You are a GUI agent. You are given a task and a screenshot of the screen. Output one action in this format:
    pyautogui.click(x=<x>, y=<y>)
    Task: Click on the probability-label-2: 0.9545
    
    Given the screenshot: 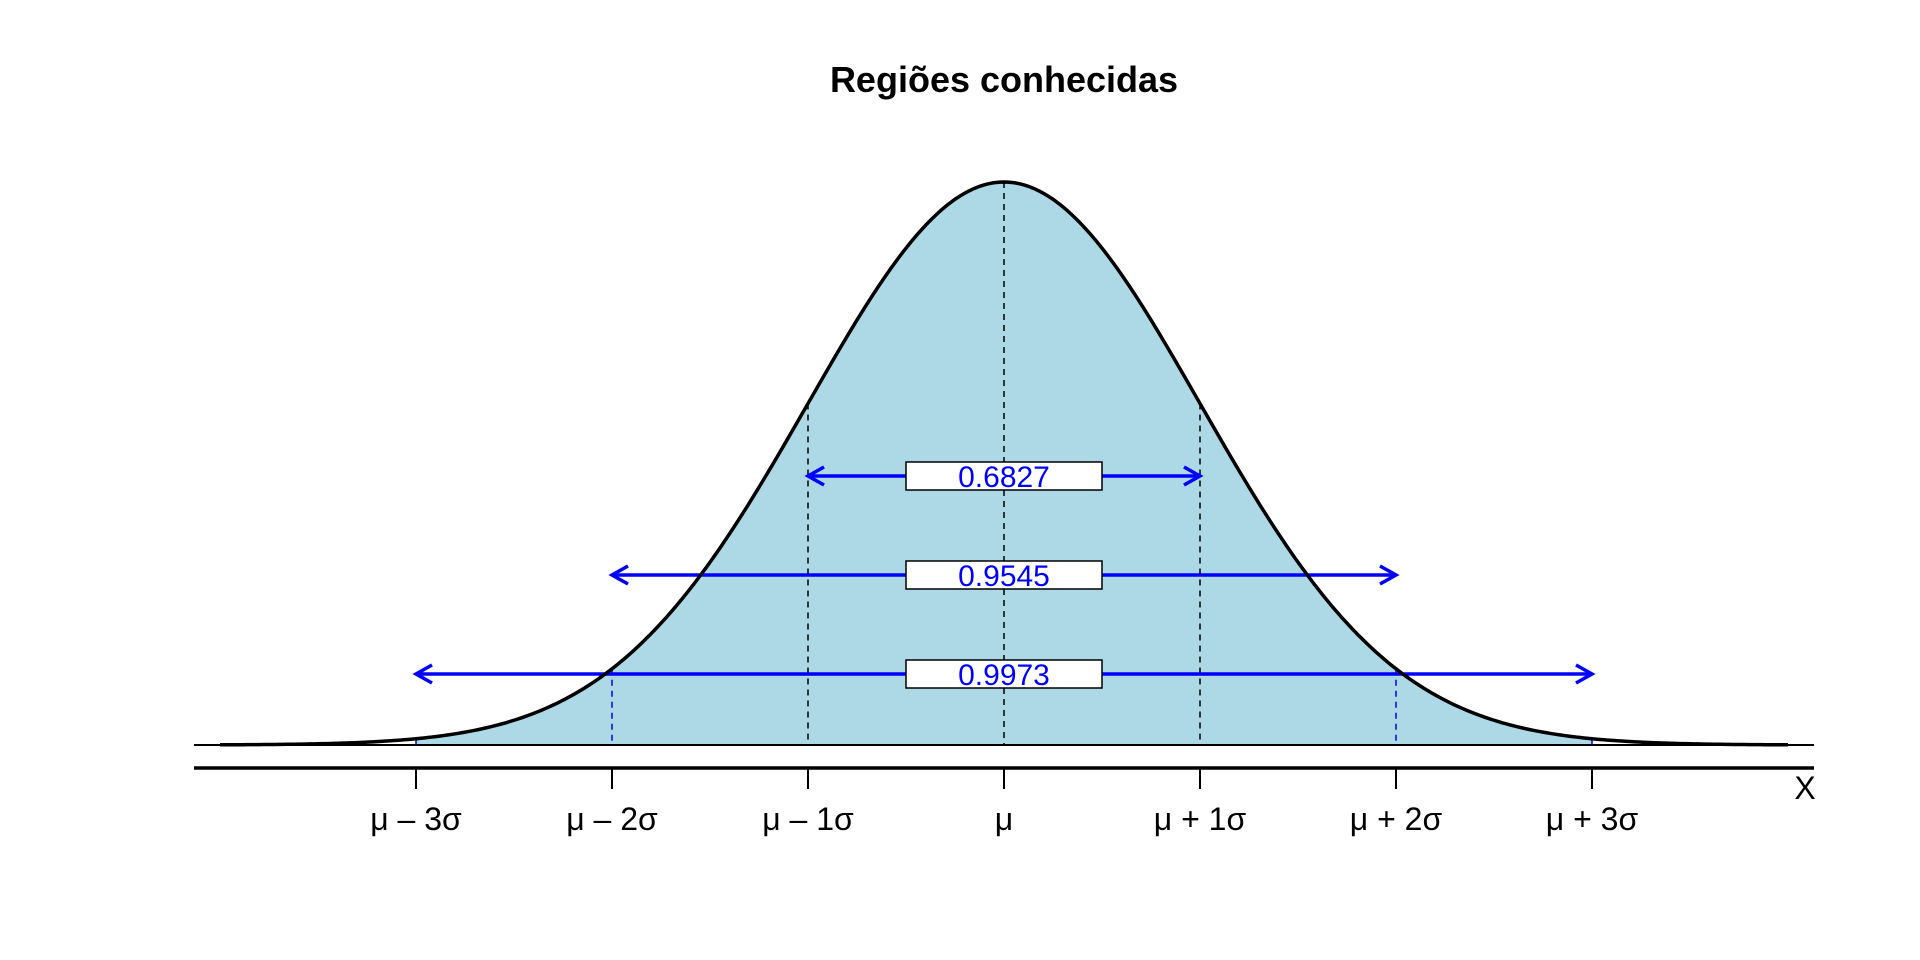 What is the action you would take?
    pyautogui.click(x=1004, y=576)
    